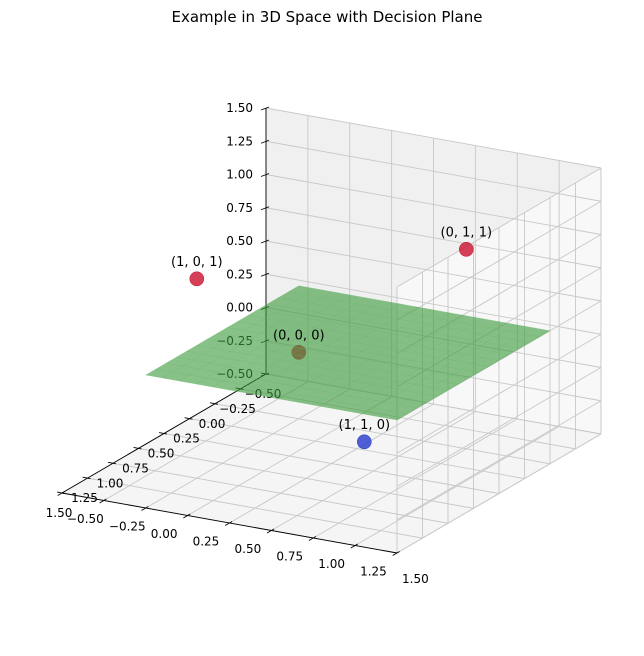 The width and height of the screenshot is (644, 656). Describe the element at coordinates (164, 534) in the screenshot. I see `y-tick-label: 0.00` at that location.